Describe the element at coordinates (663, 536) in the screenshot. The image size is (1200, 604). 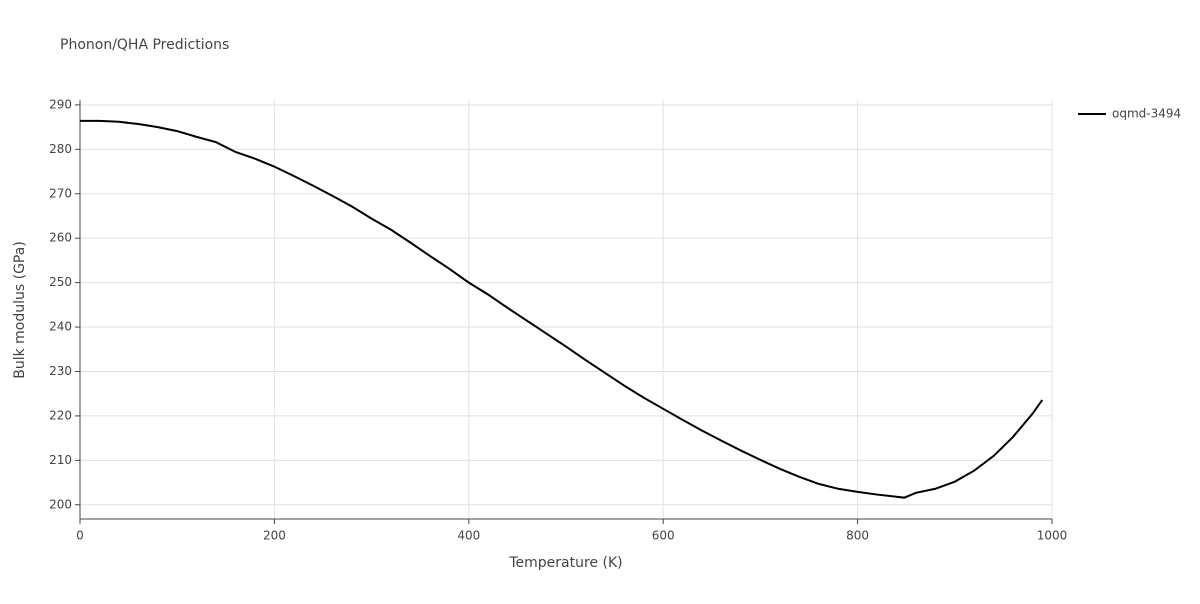
I see `x-tick-label: 600` at that location.